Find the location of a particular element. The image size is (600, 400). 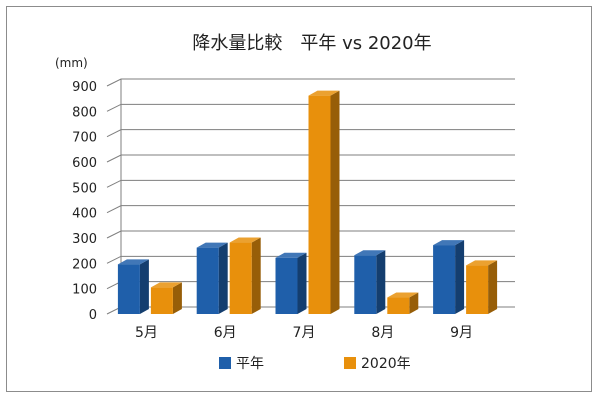

y-tick-label: 600 is located at coordinates (84, 163).